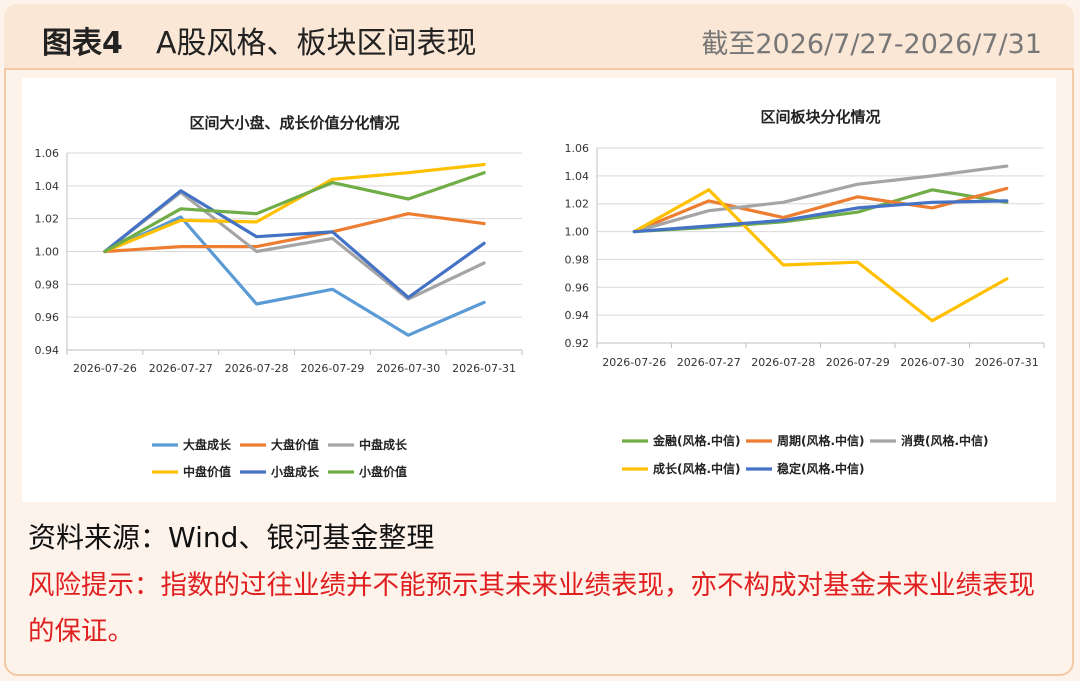  Describe the element at coordinates (294, 123) in the screenshot. I see `chart-title: 区间大小盘、成长价值分化情况` at that location.